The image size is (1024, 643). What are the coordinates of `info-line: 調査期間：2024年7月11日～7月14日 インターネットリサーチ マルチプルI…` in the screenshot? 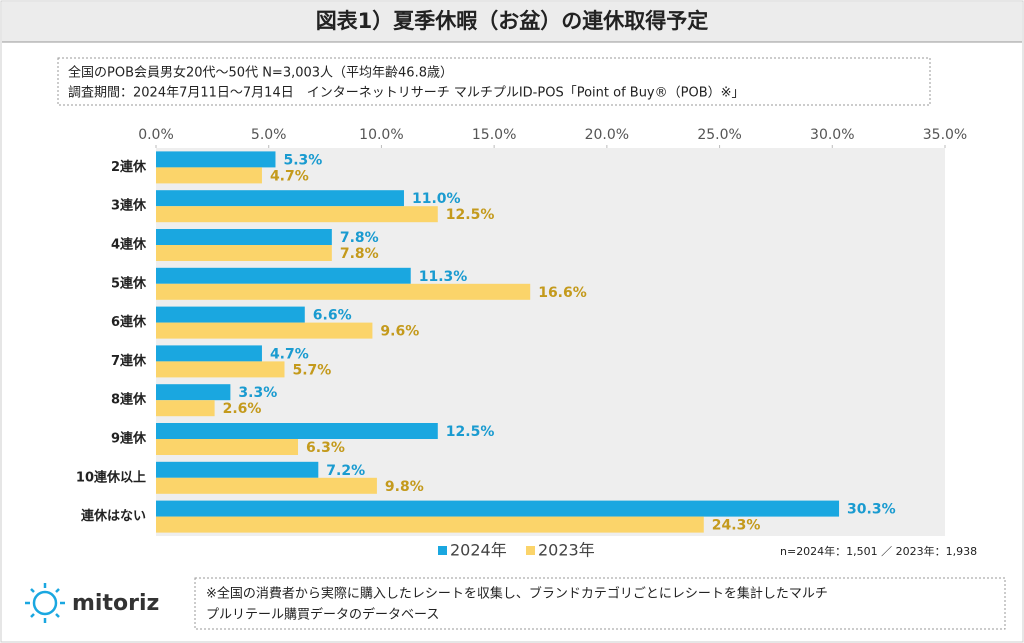 It's located at (406, 93).